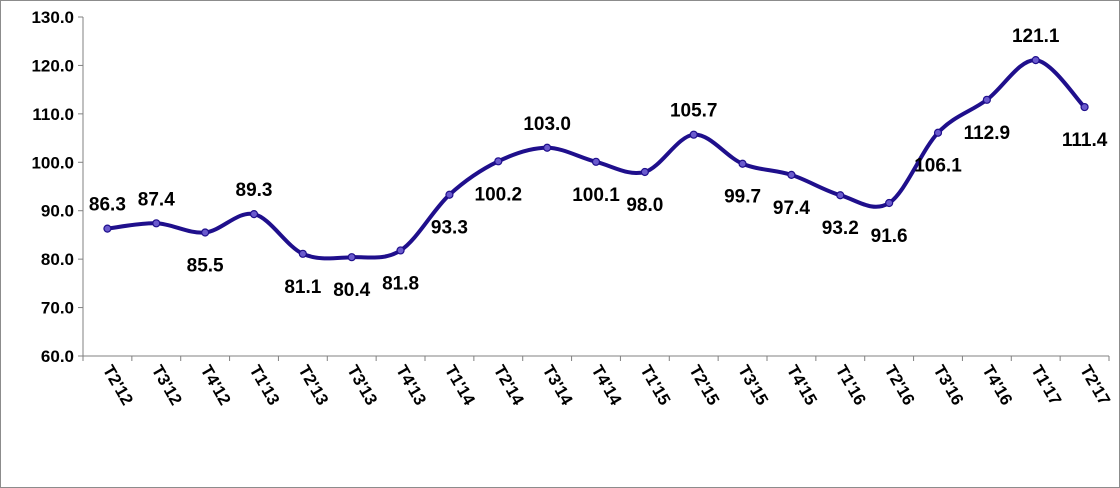 The width and height of the screenshot is (1120, 488). What do you see at coordinates (265, 385) in the screenshot?
I see `x-tick-label: T1'13` at bounding box center [265, 385].